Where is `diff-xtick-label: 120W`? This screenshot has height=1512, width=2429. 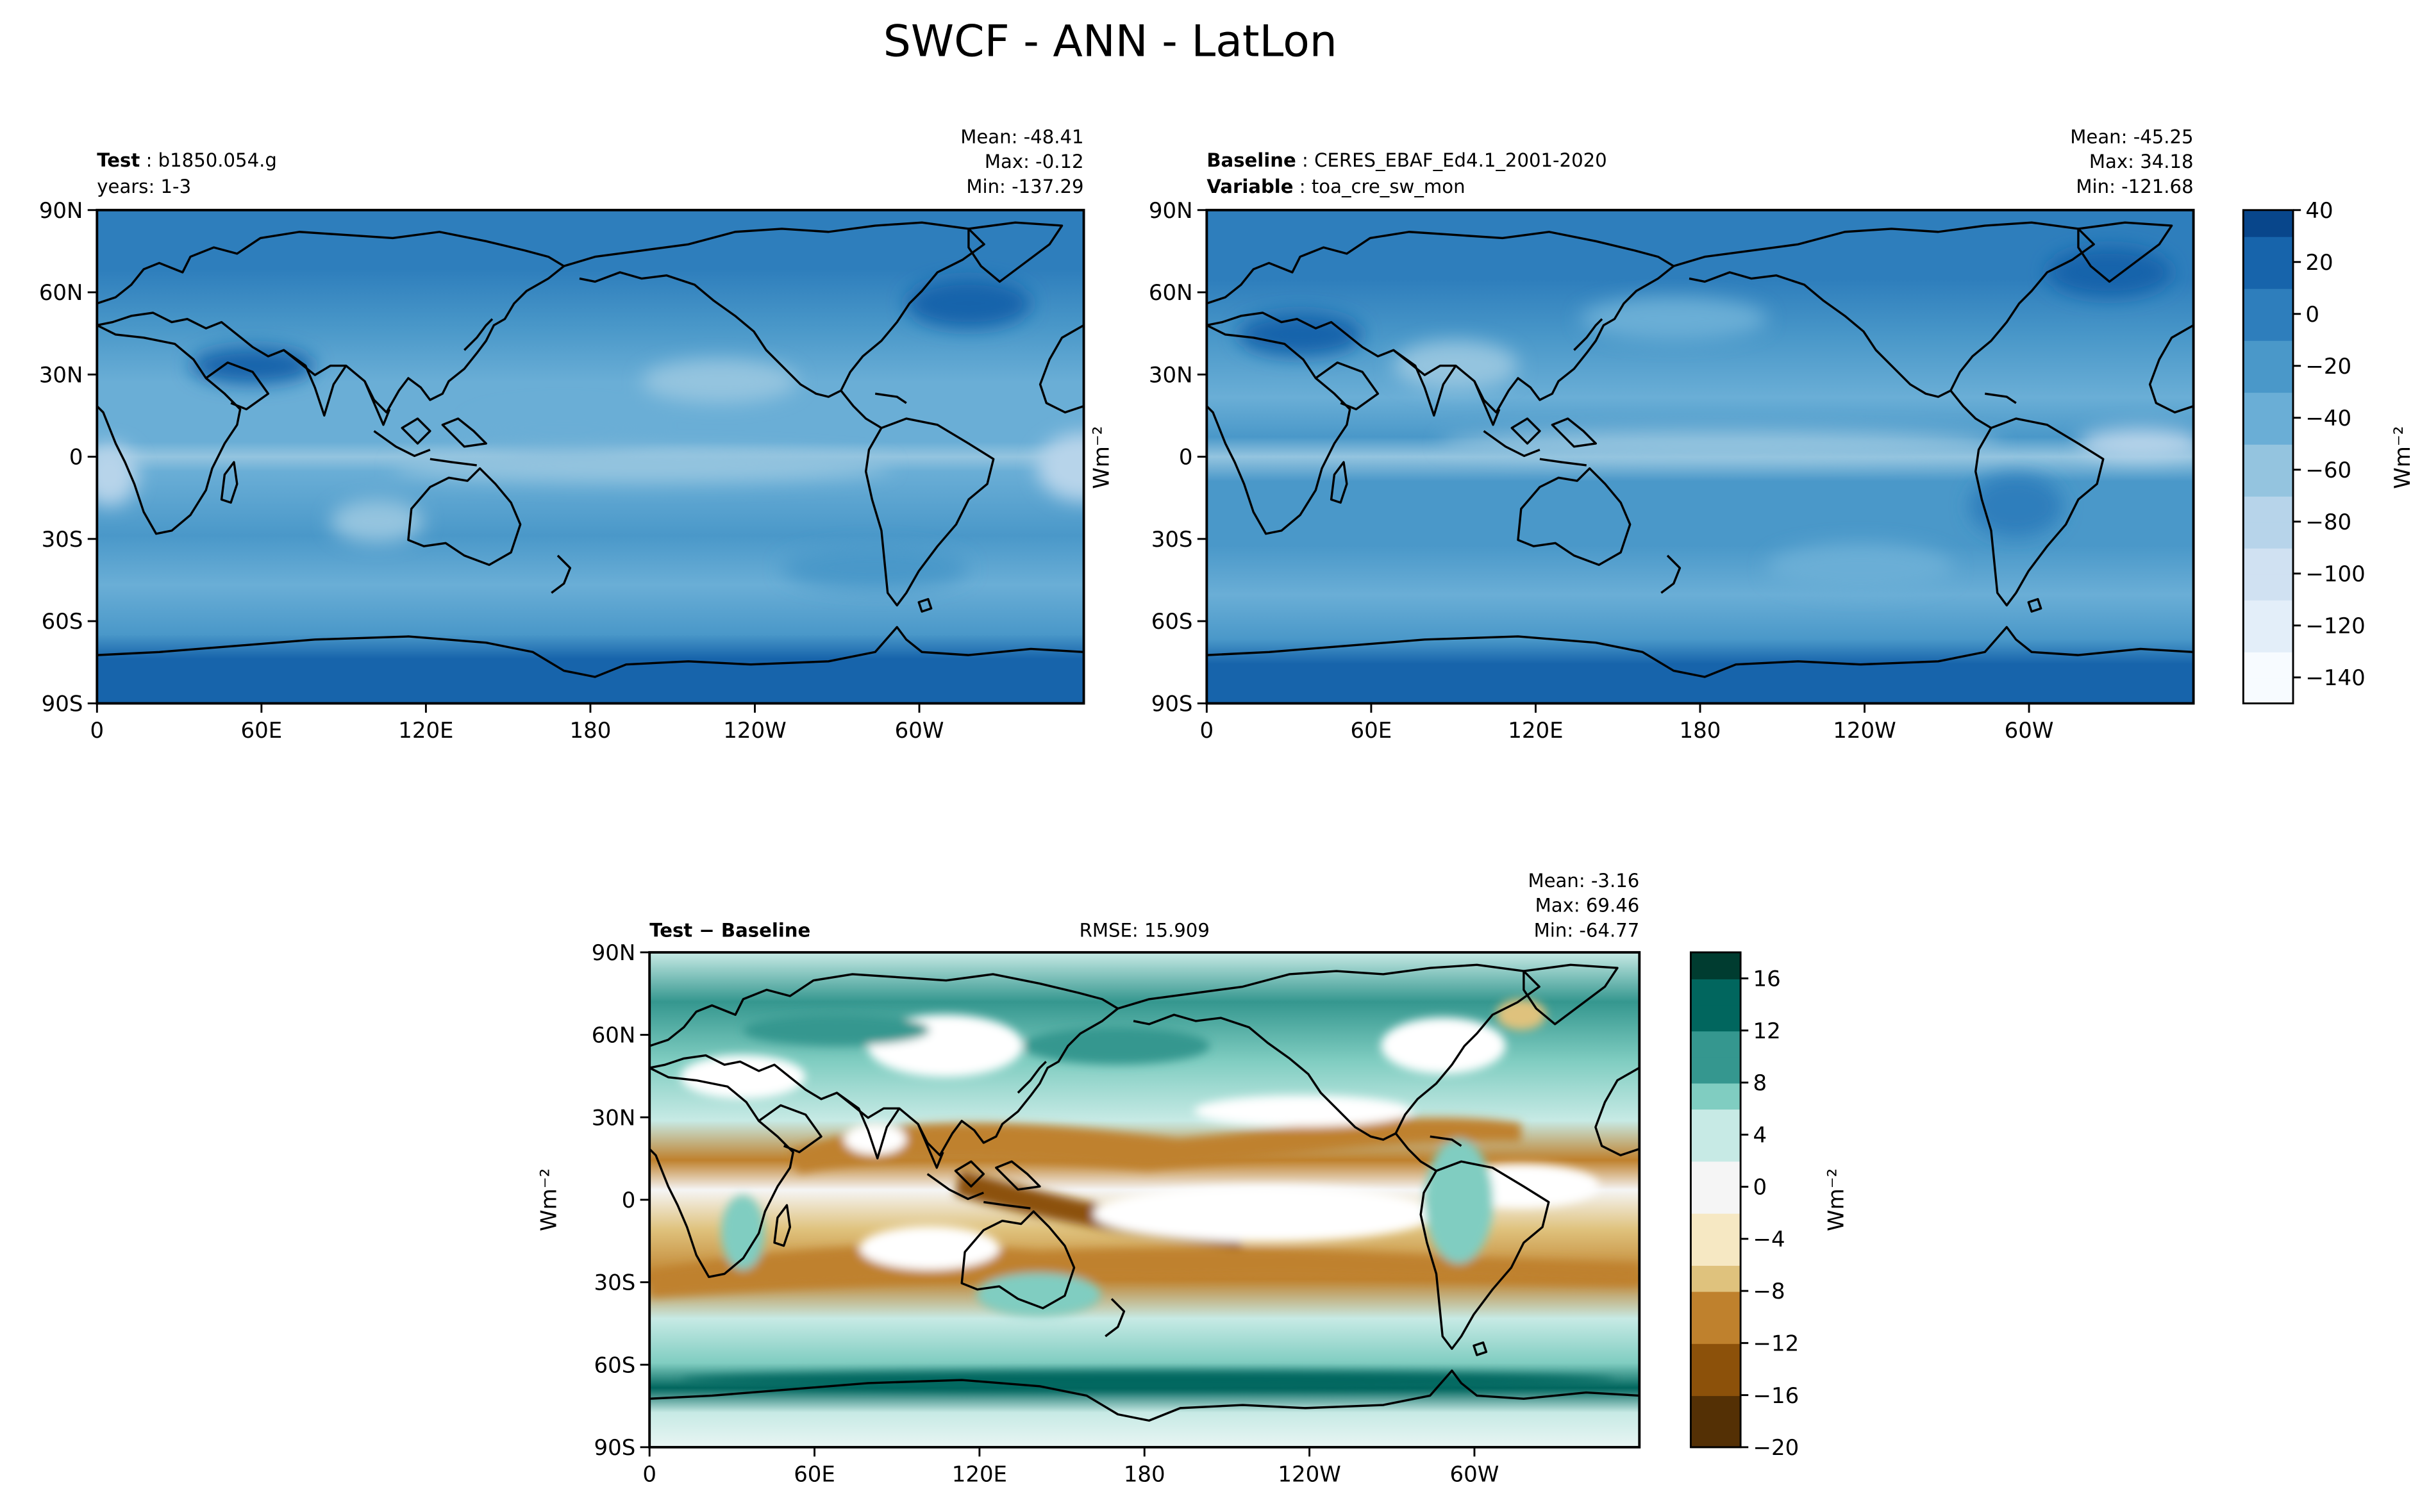 diff-xtick-label: 120W is located at coordinates (1309, 1474).